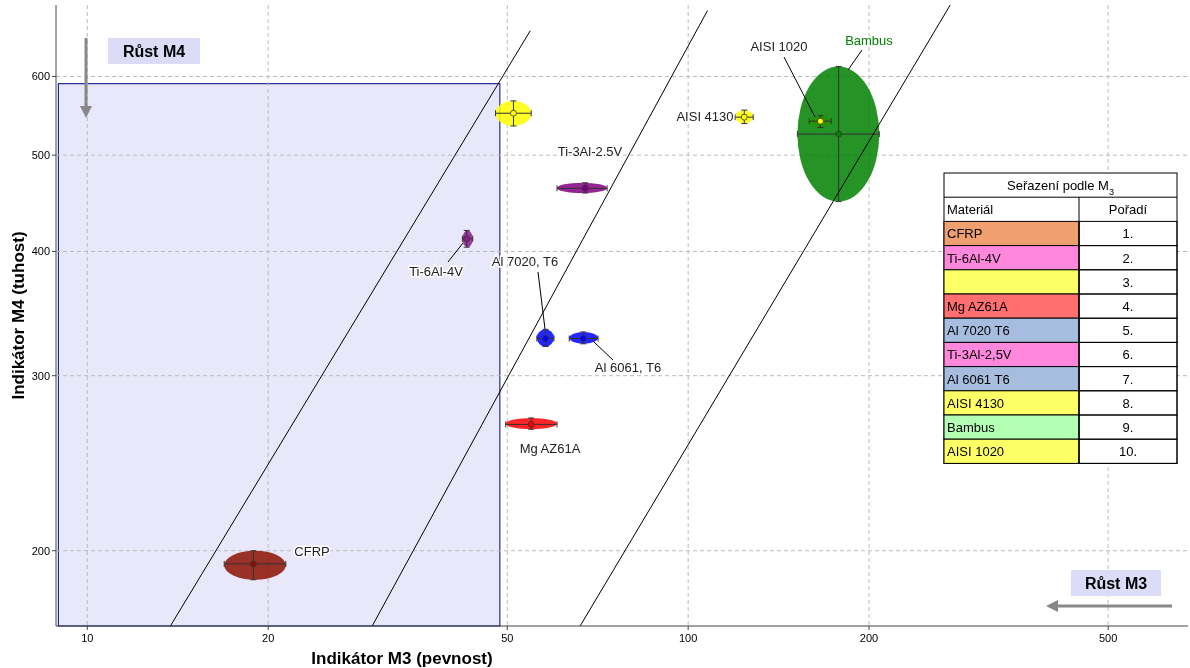 The width and height of the screenshot is (1190, 668). I want to click on annotation: Ti-3Al-2,5V, so click(979, 355).